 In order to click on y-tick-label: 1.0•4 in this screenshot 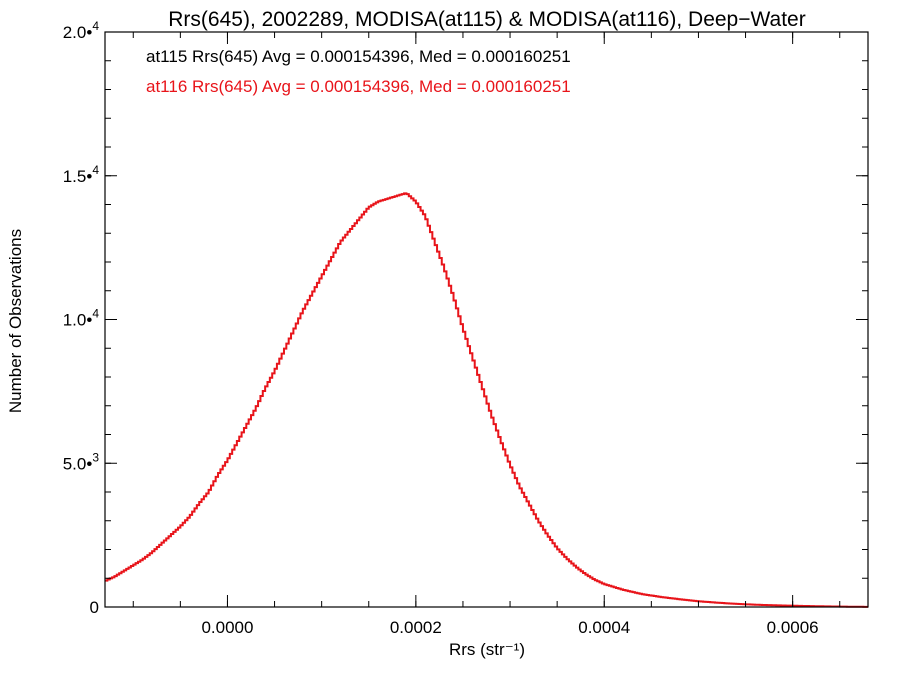, I will do `click(81, 318)`.